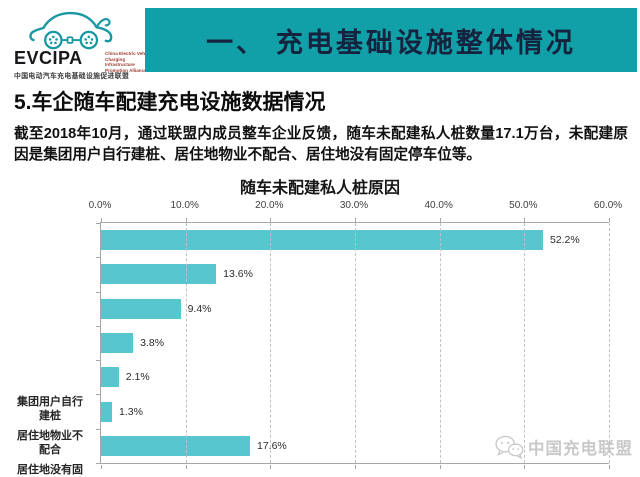  Describe the element at coordinates (272, 445) in the screenshot. I see `bar-value-label: 17.6%` at that location.